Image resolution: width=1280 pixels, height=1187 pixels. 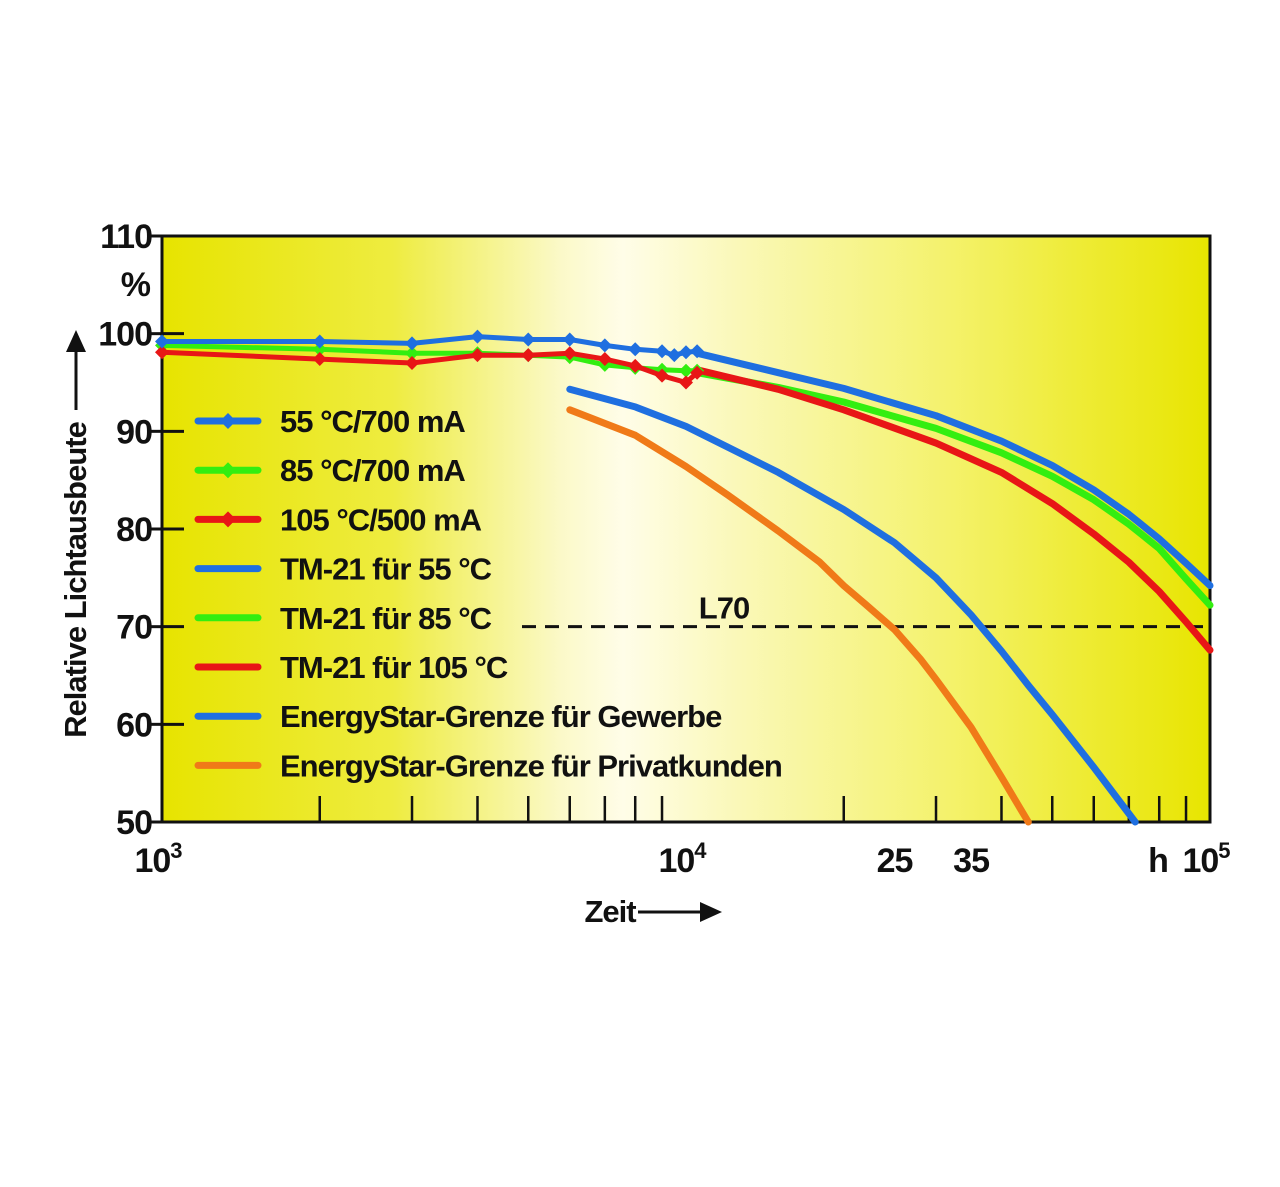 What do you see at coordinates (76, 370) in the screenshot?
I see `y-axis-arrow` at bounding box center [76, 370].